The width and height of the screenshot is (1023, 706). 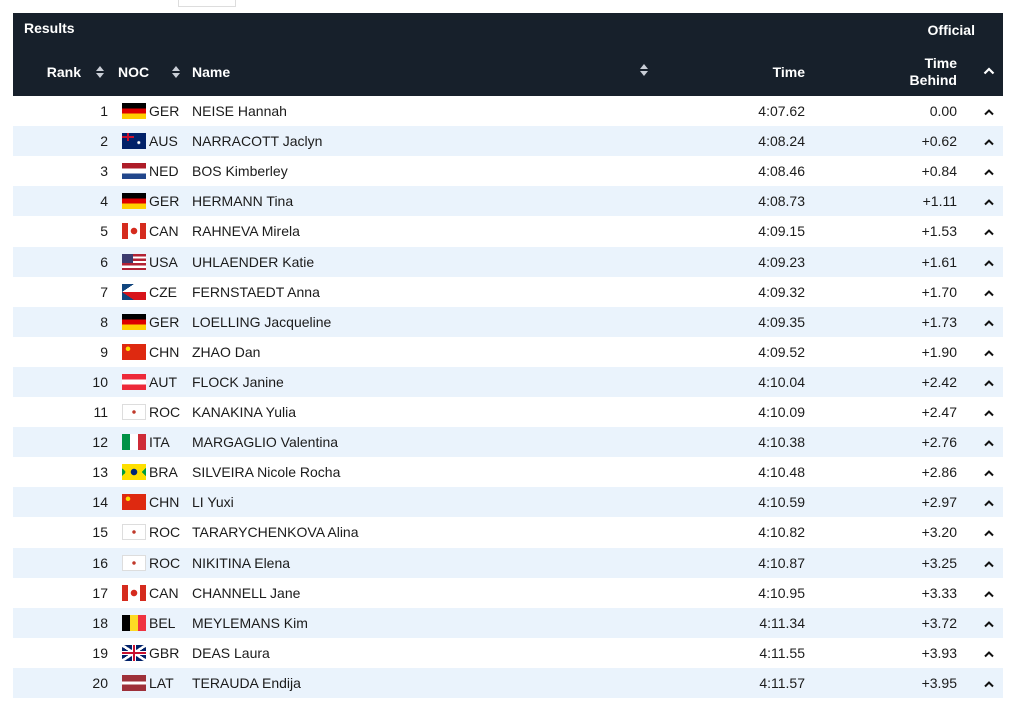 I want to click on time: 4:09.35, so click(x=781, y=321).